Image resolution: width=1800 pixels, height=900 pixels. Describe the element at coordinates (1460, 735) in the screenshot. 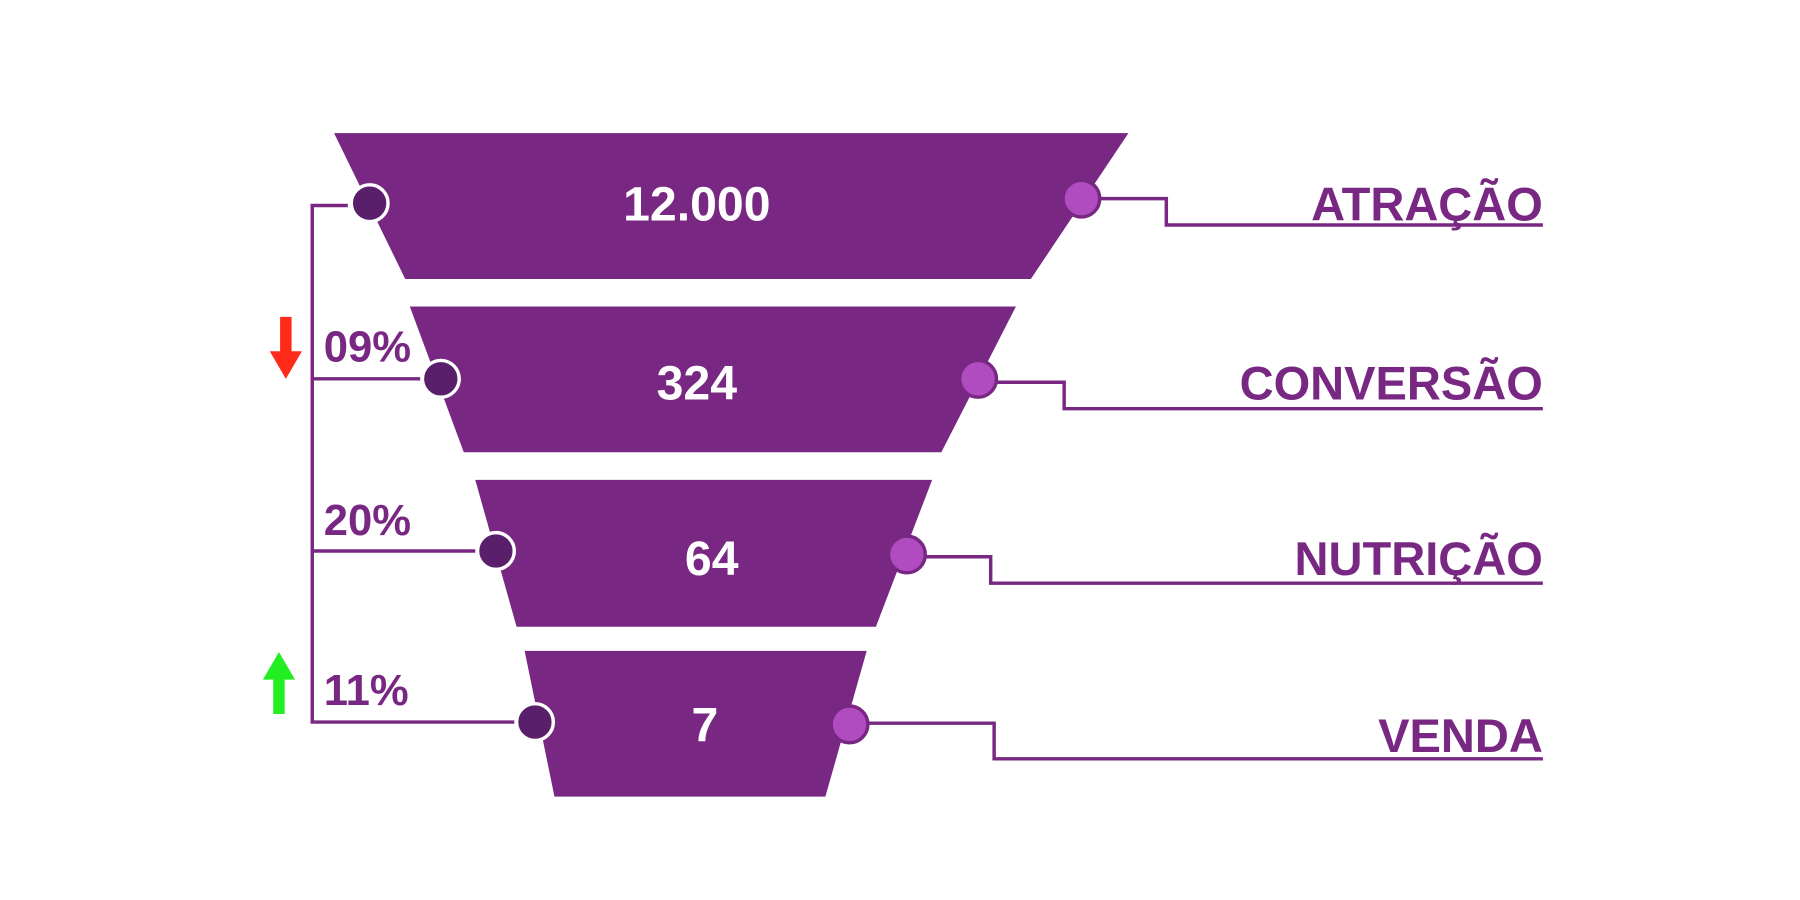

I see `stage-label: VENDA` at that location.